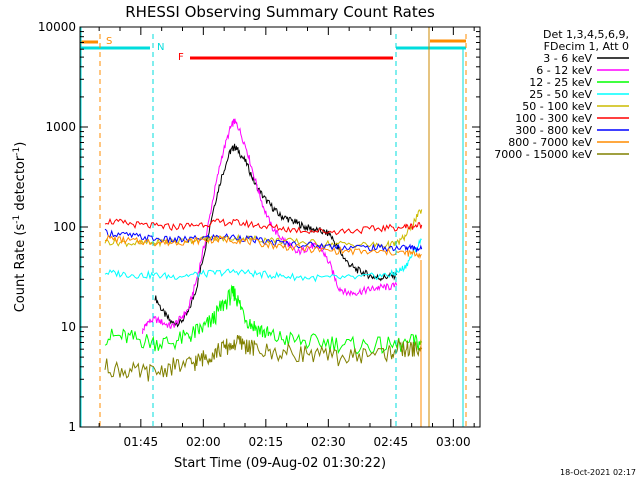 This screenshot has height=480, width=640. I want to click on x-tick-label-1: 02:00, so click(203, 442).